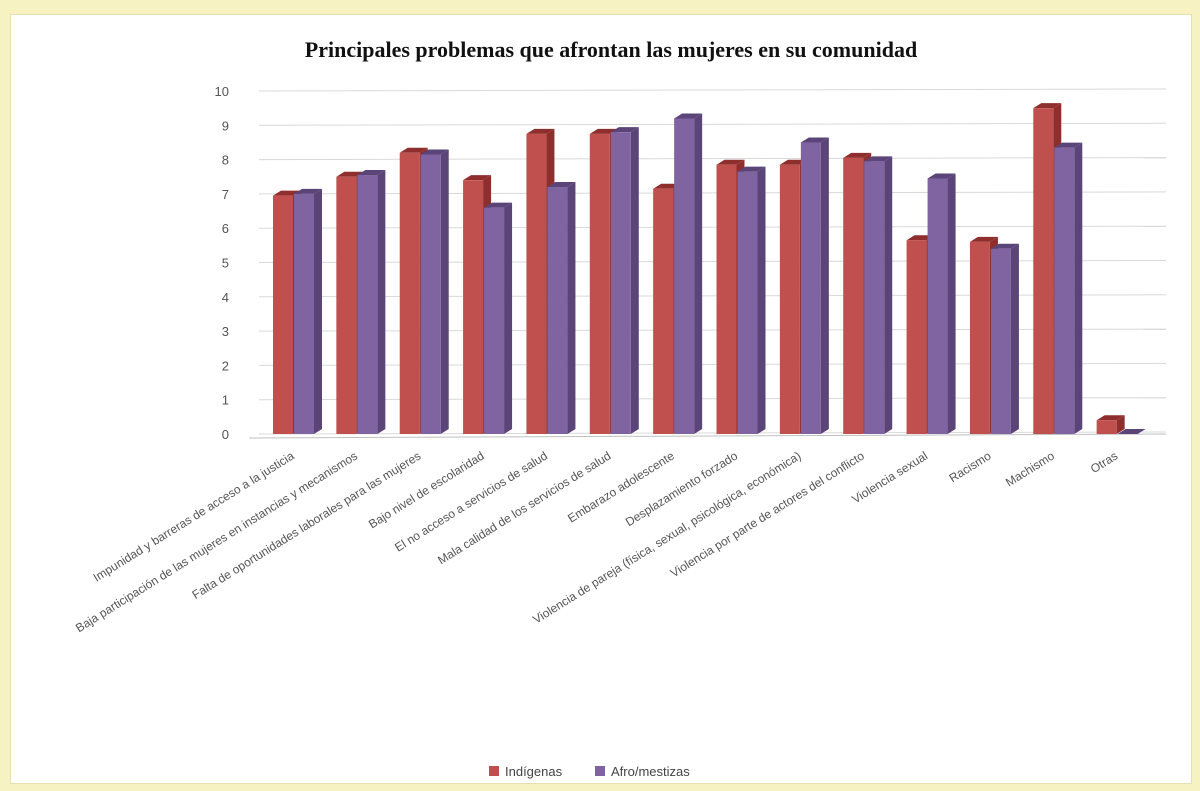  Describe the element at coordinates (600, 771) in the screenshot. I see `legend-swatch-afro-mestizas` at that location.